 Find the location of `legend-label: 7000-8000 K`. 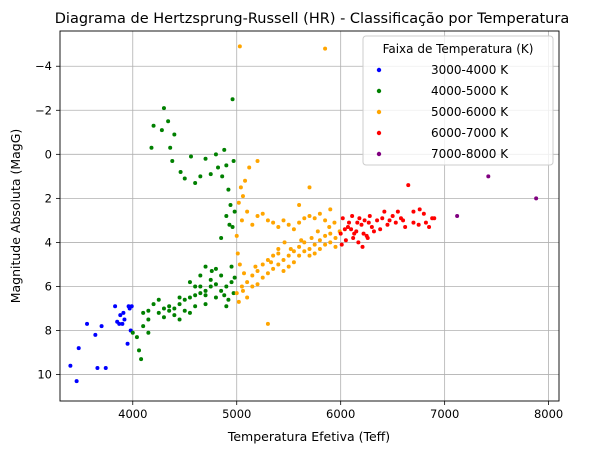

legend-label: 7000-8000 K is located at coordinates (470, 154).